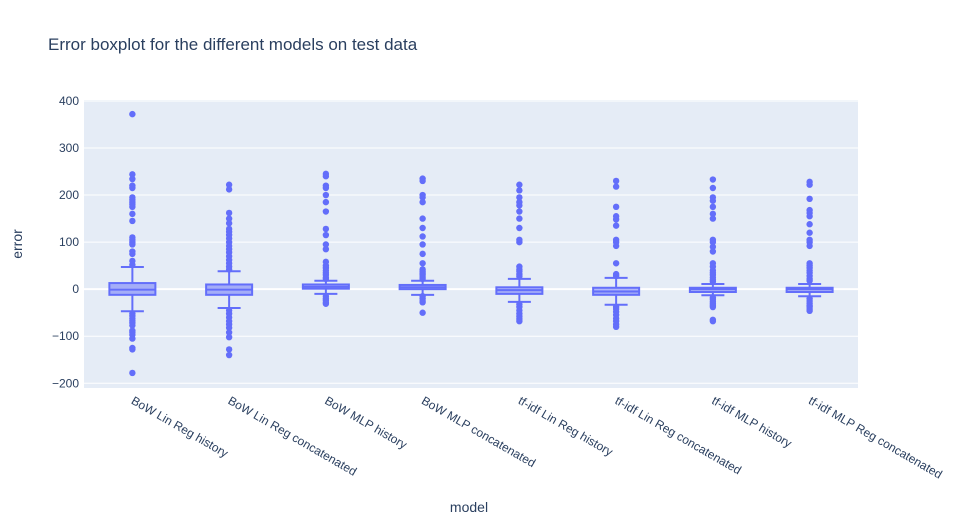  I want to click on y-tick-label: −200, so click(65, 383).